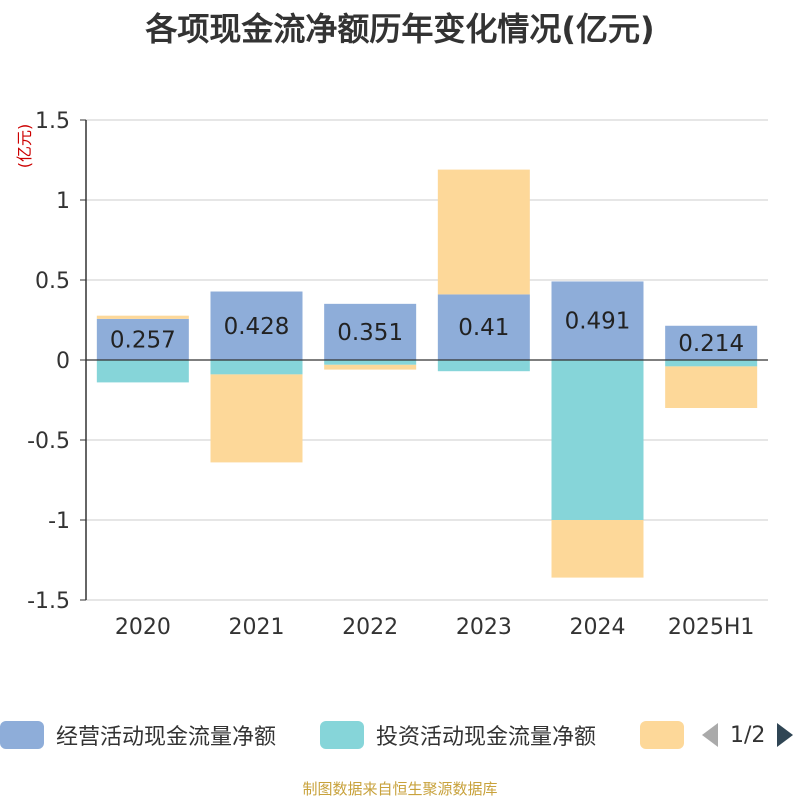 This screenshot has height=800, width=800. What do you see at coordinates (342, 735) in the screenshot?
I see `legend-swatch-investing` at bounding box center [342, 735].